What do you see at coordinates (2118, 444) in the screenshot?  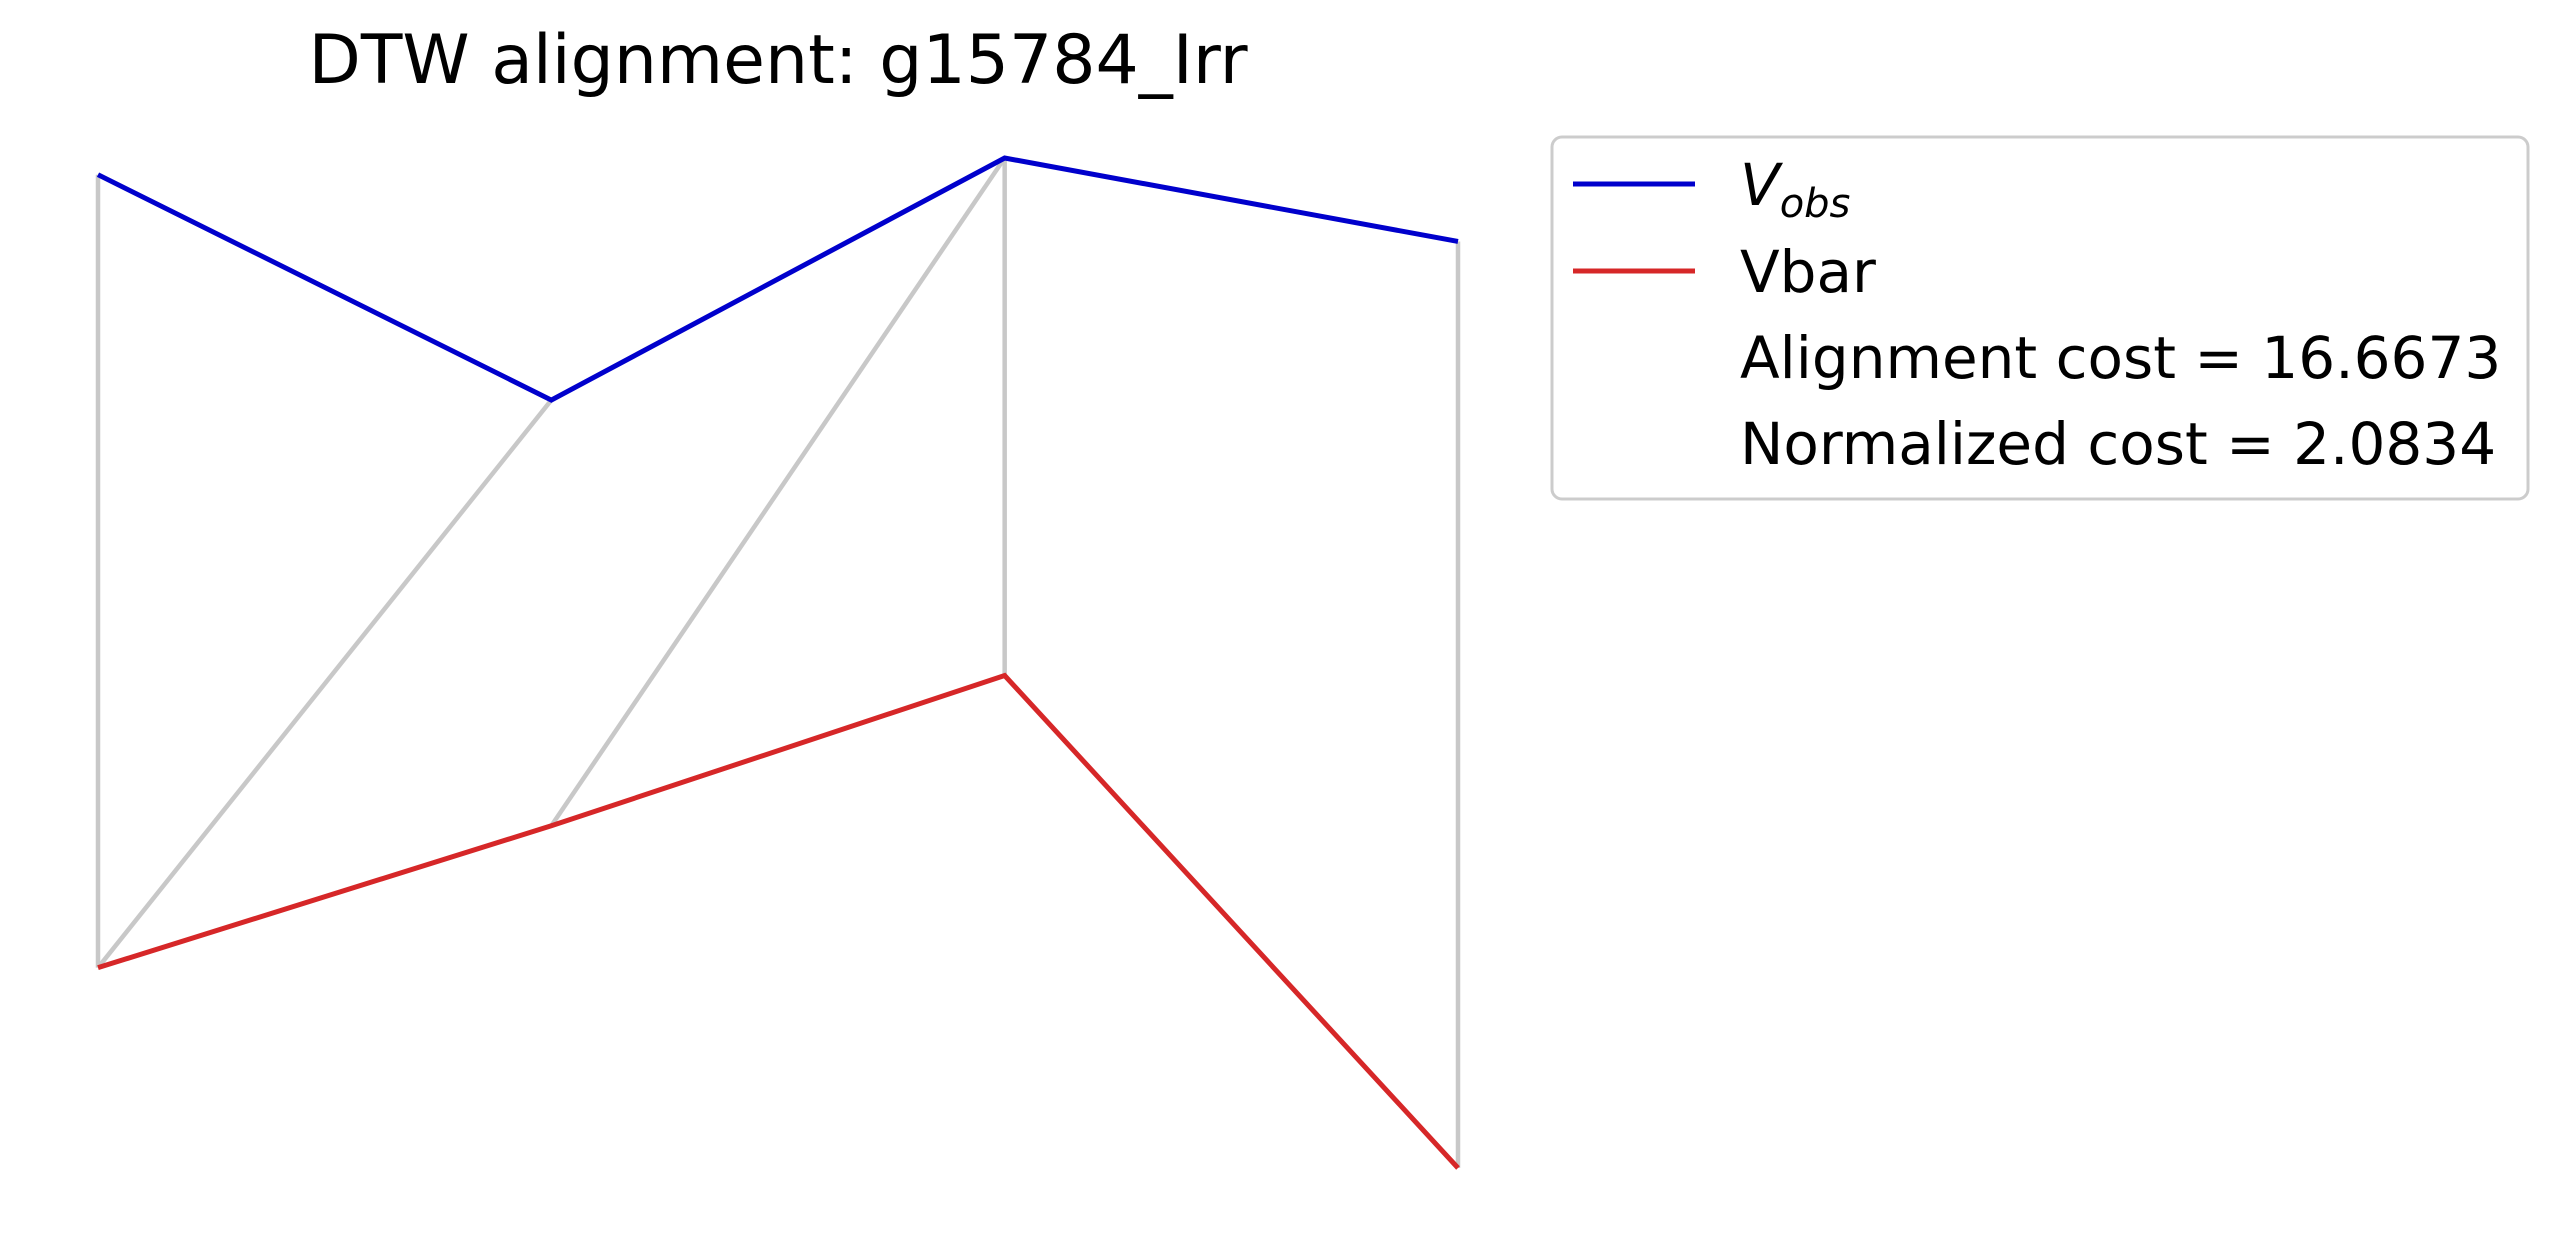 I see `legend-normalized-cost: Normalized cost = 2.0834` at bounding box center [2118, 444].